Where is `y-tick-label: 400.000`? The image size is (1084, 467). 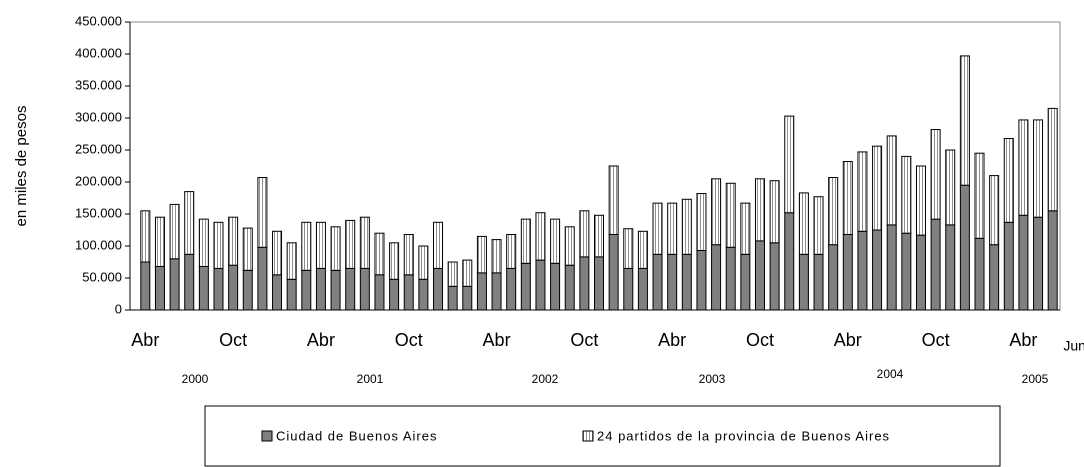 y-tick-label: 400.000 is located at coordinates (98, 52).